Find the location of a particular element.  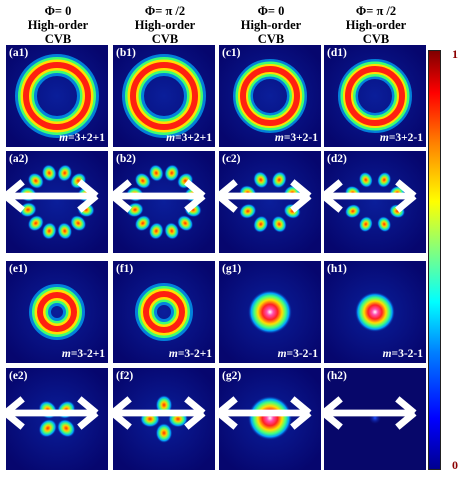

column-header-2: Φ= π /2 High-order CVB is located at coordinates (165, 25).